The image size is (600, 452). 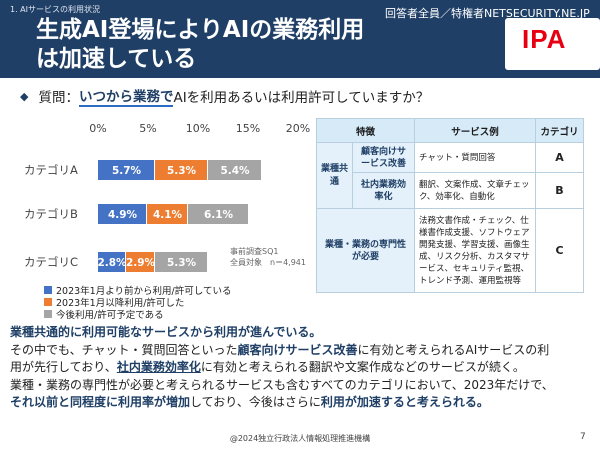 I want to click on survey-note-line1: 事前調査SQ1, so click(x=254, y=251).